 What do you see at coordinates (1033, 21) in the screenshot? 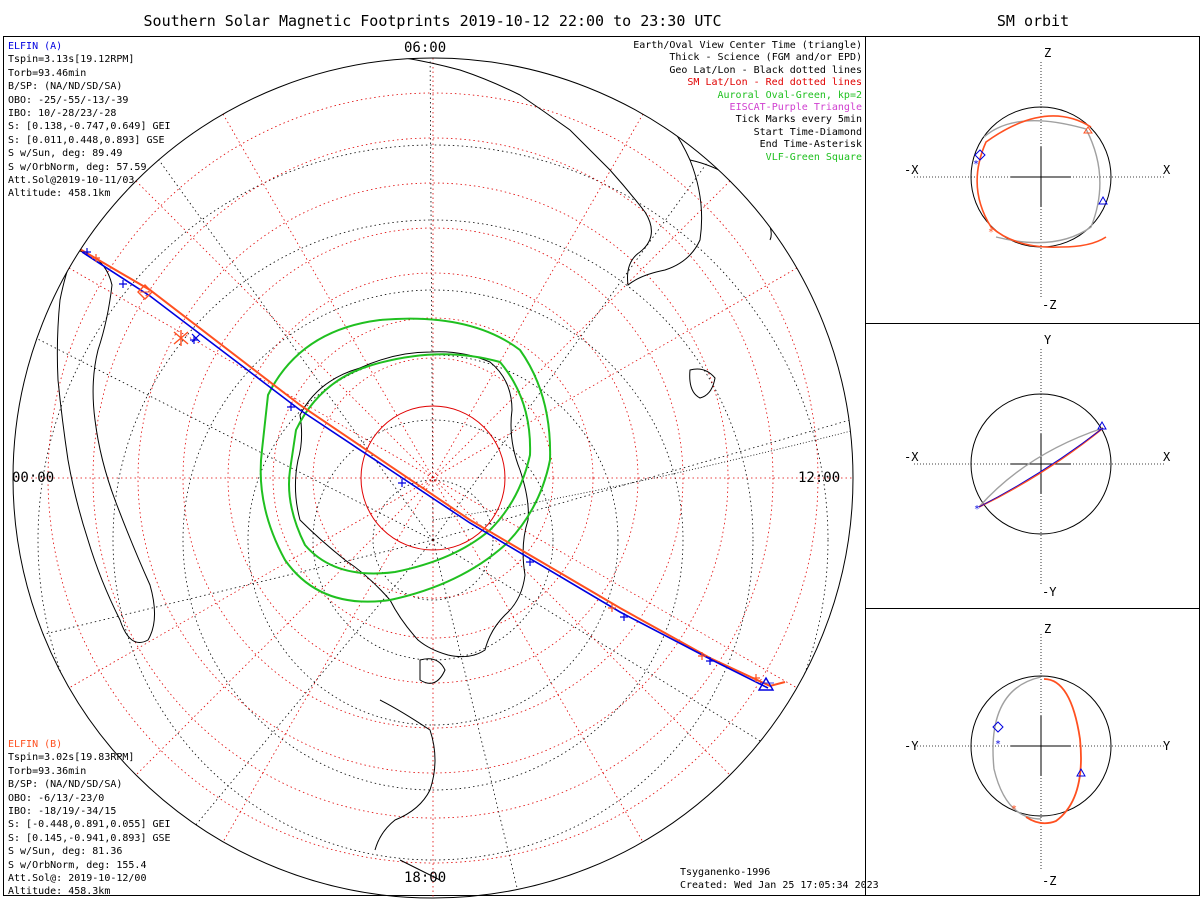
I see `sm-orbit-title: SM orbit` at bounding box center [1033, 21].